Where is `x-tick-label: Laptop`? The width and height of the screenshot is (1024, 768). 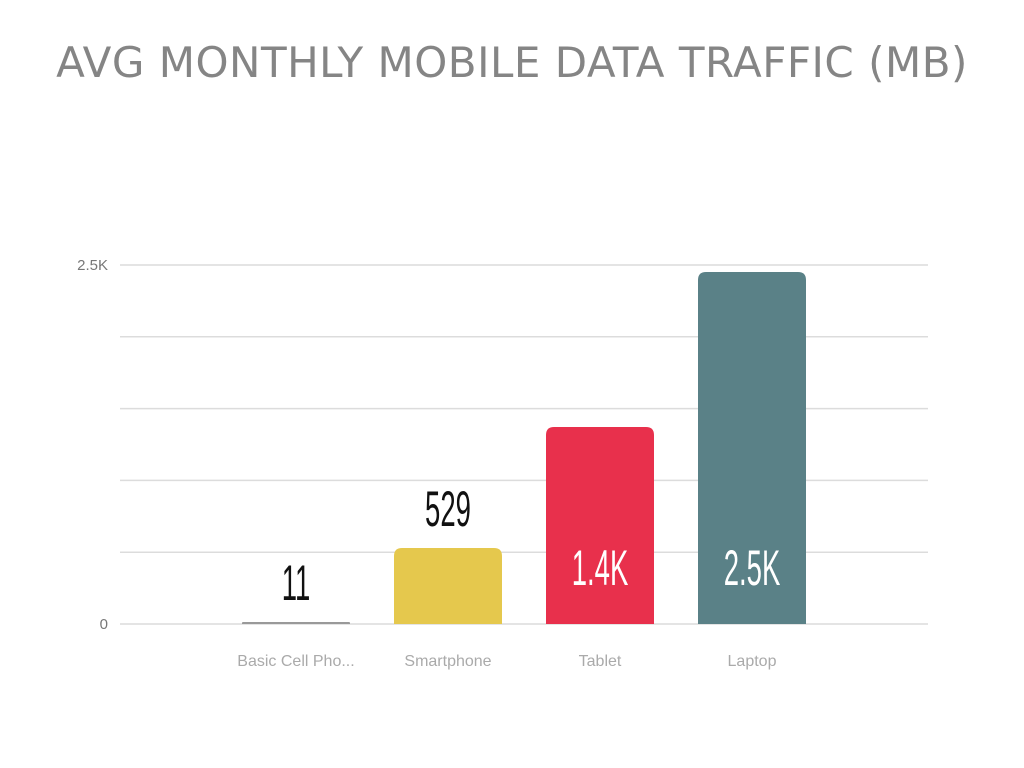
x-tick-label: Laptop is located at coordinates (752, 661).